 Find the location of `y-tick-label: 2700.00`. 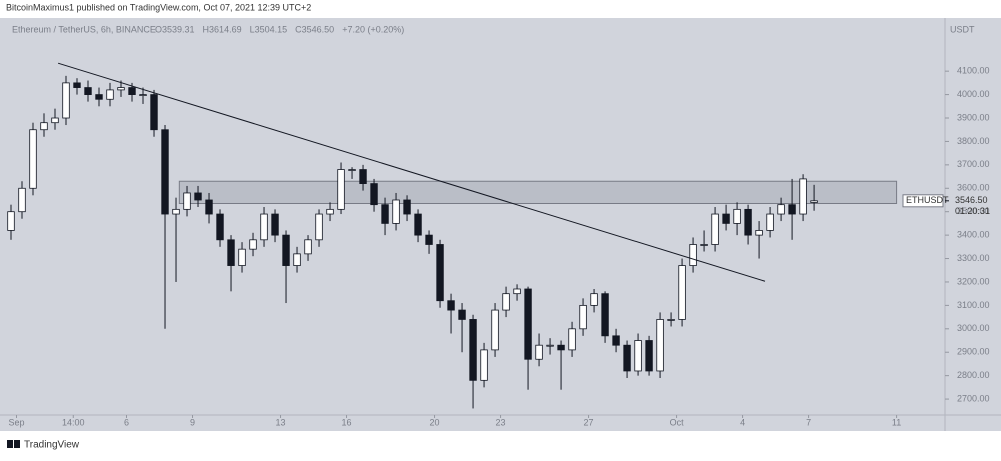

y-tick-label: 2700.00 is located at coordinates (973, 398).